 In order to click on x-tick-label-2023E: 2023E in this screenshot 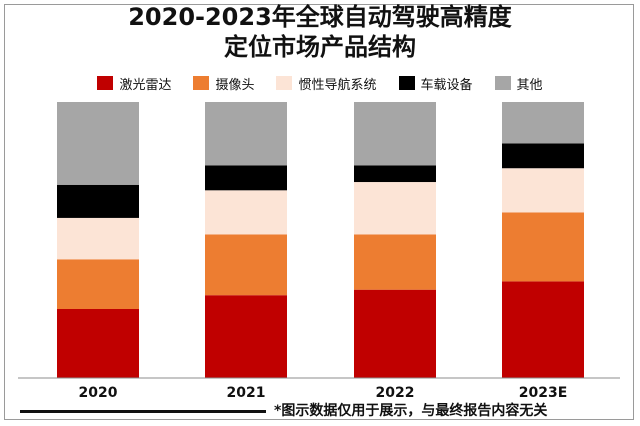, I will do `click(543, 393)`.